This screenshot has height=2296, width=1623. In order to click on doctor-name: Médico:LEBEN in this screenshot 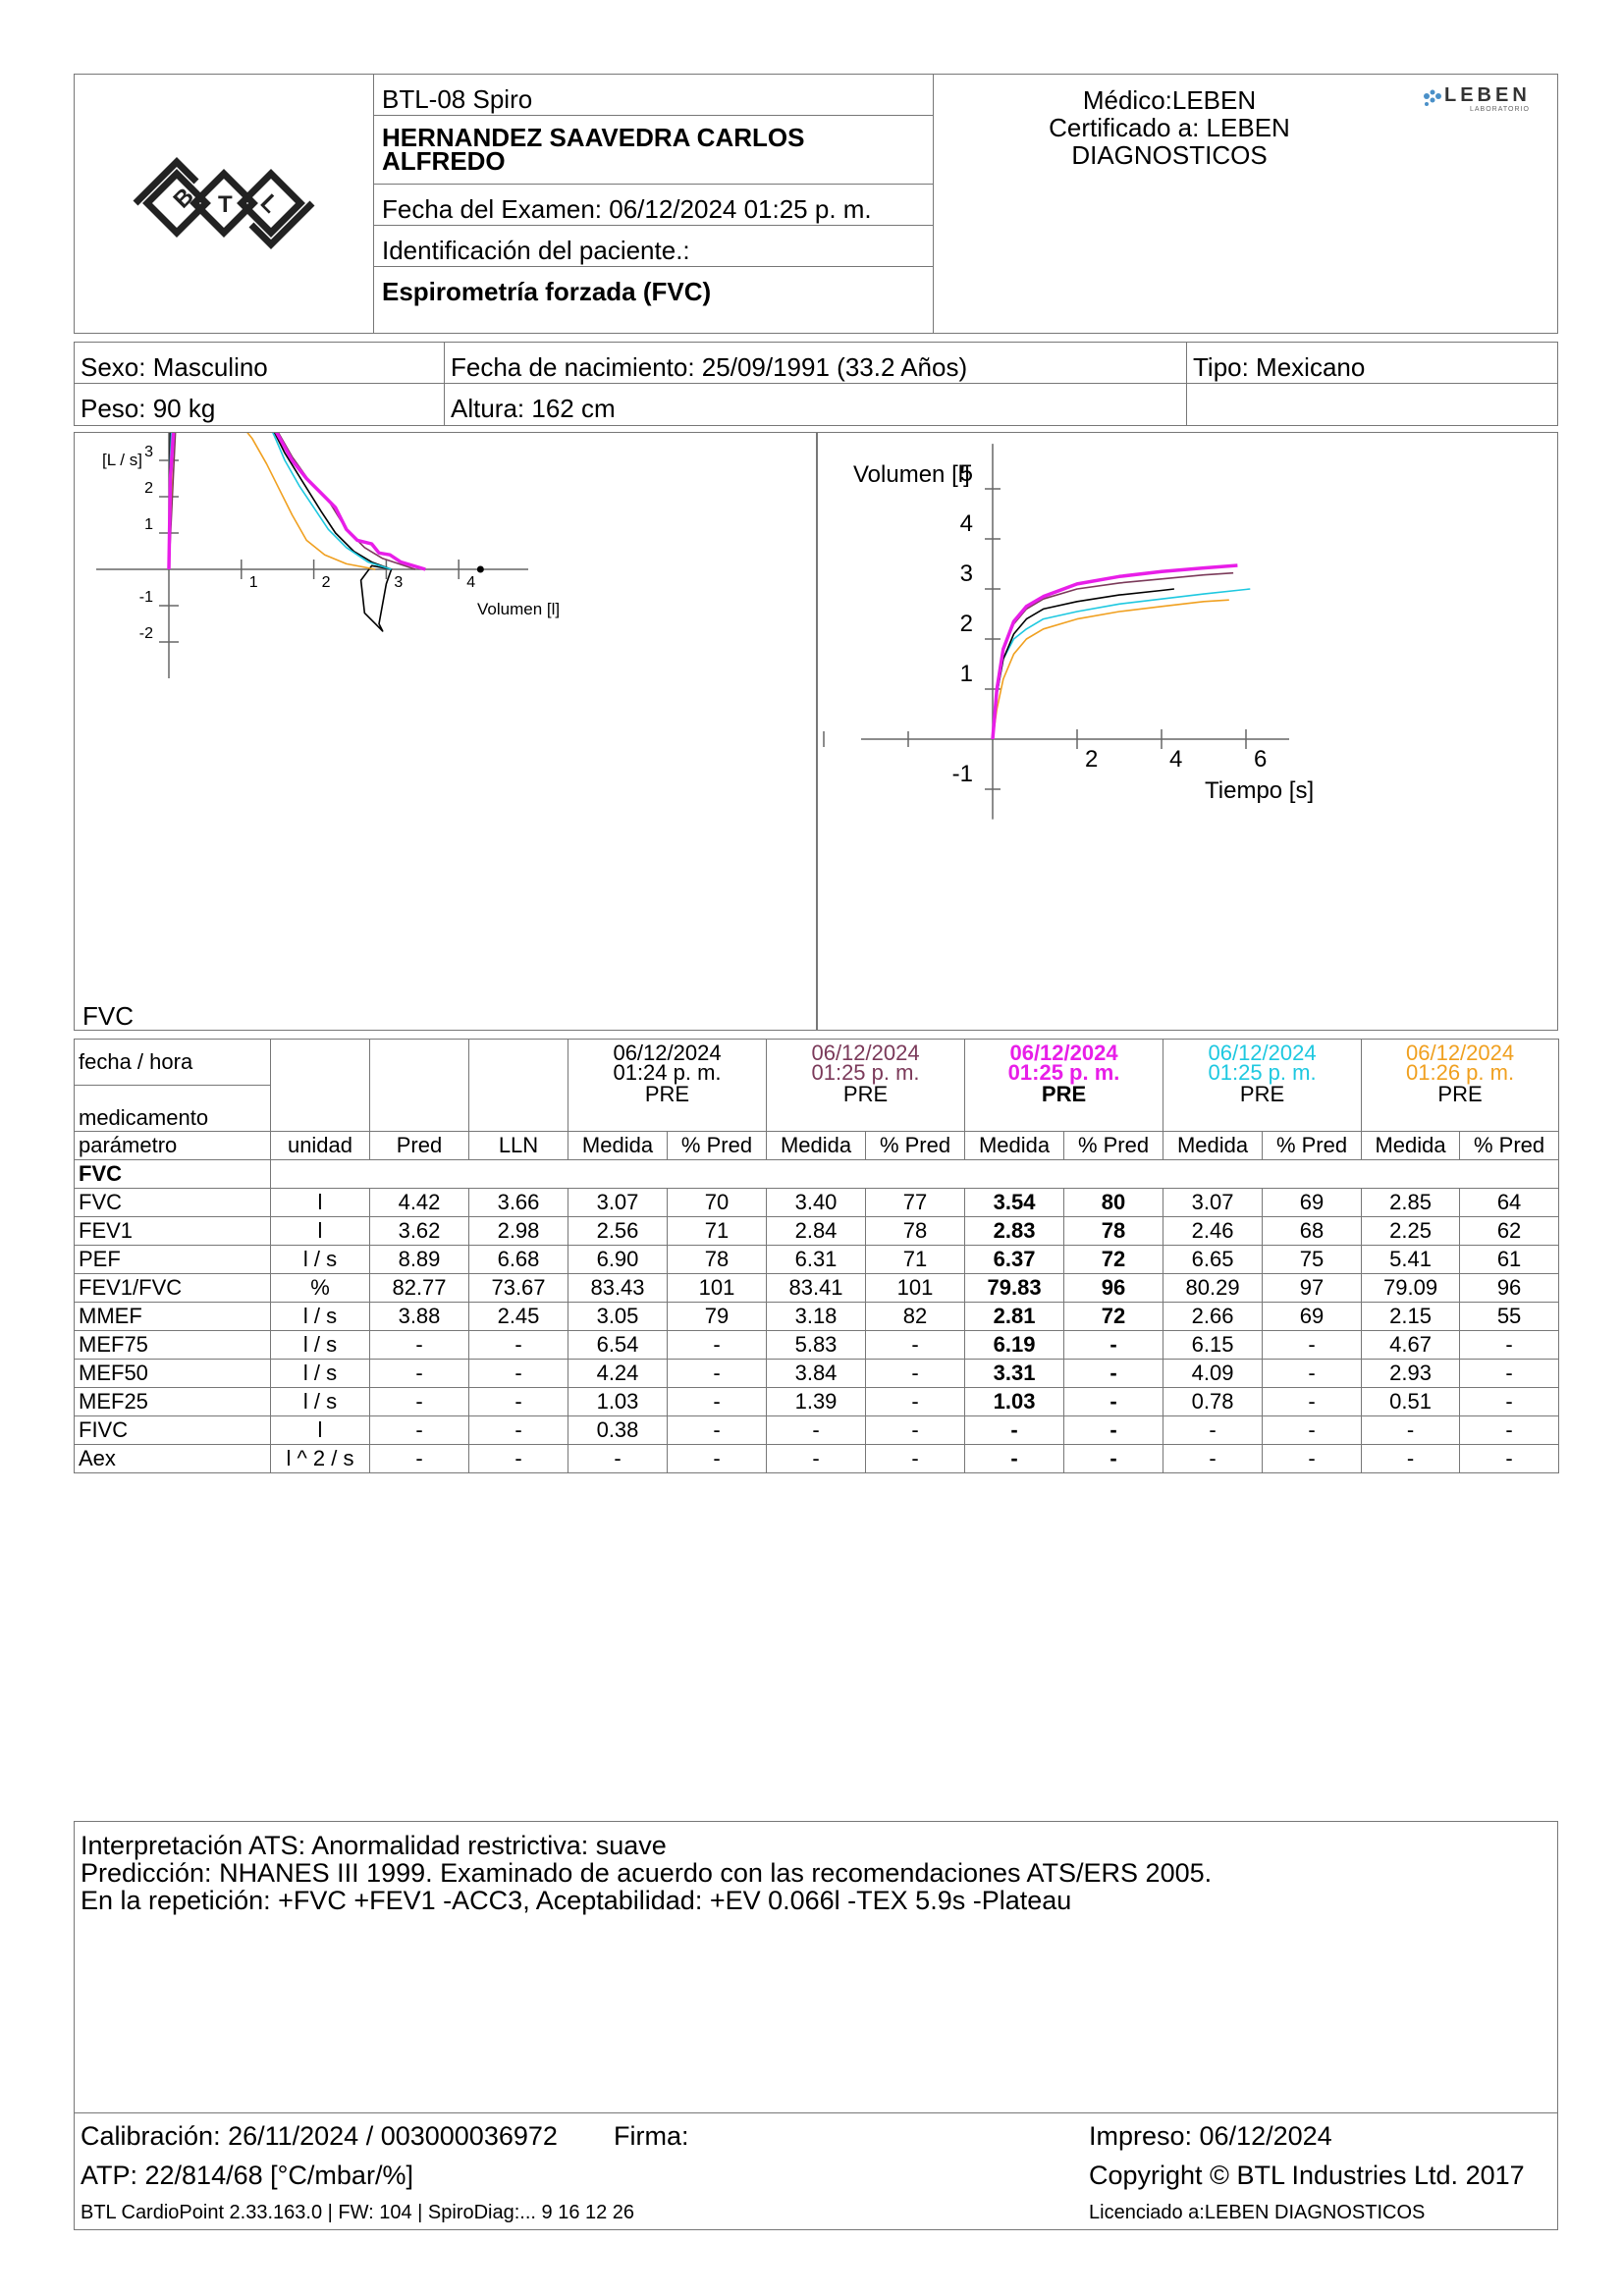, I will do `click(1169, 100)`.